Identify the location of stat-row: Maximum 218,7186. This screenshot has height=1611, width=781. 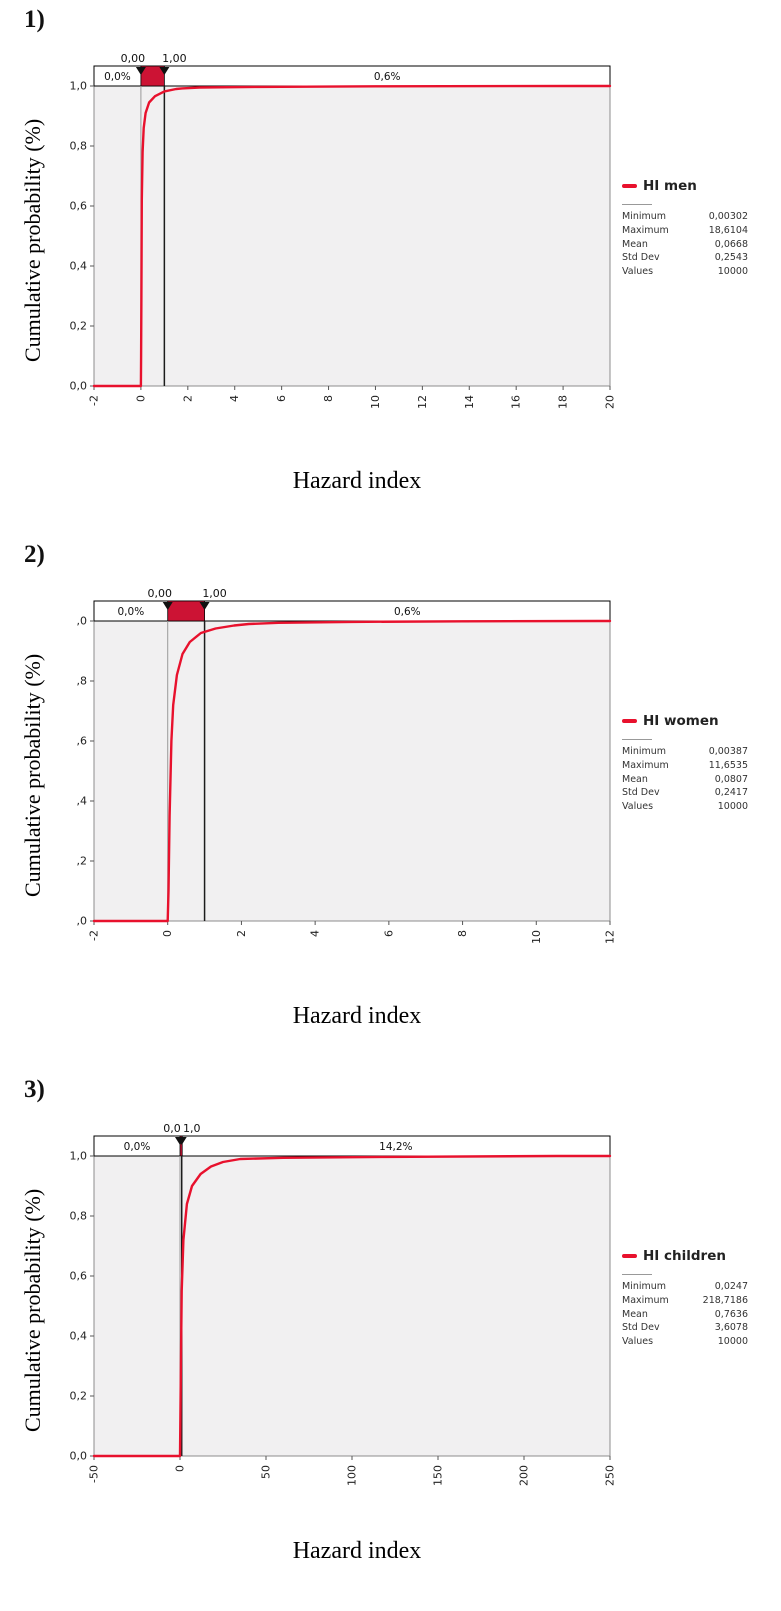
(685, 1301).